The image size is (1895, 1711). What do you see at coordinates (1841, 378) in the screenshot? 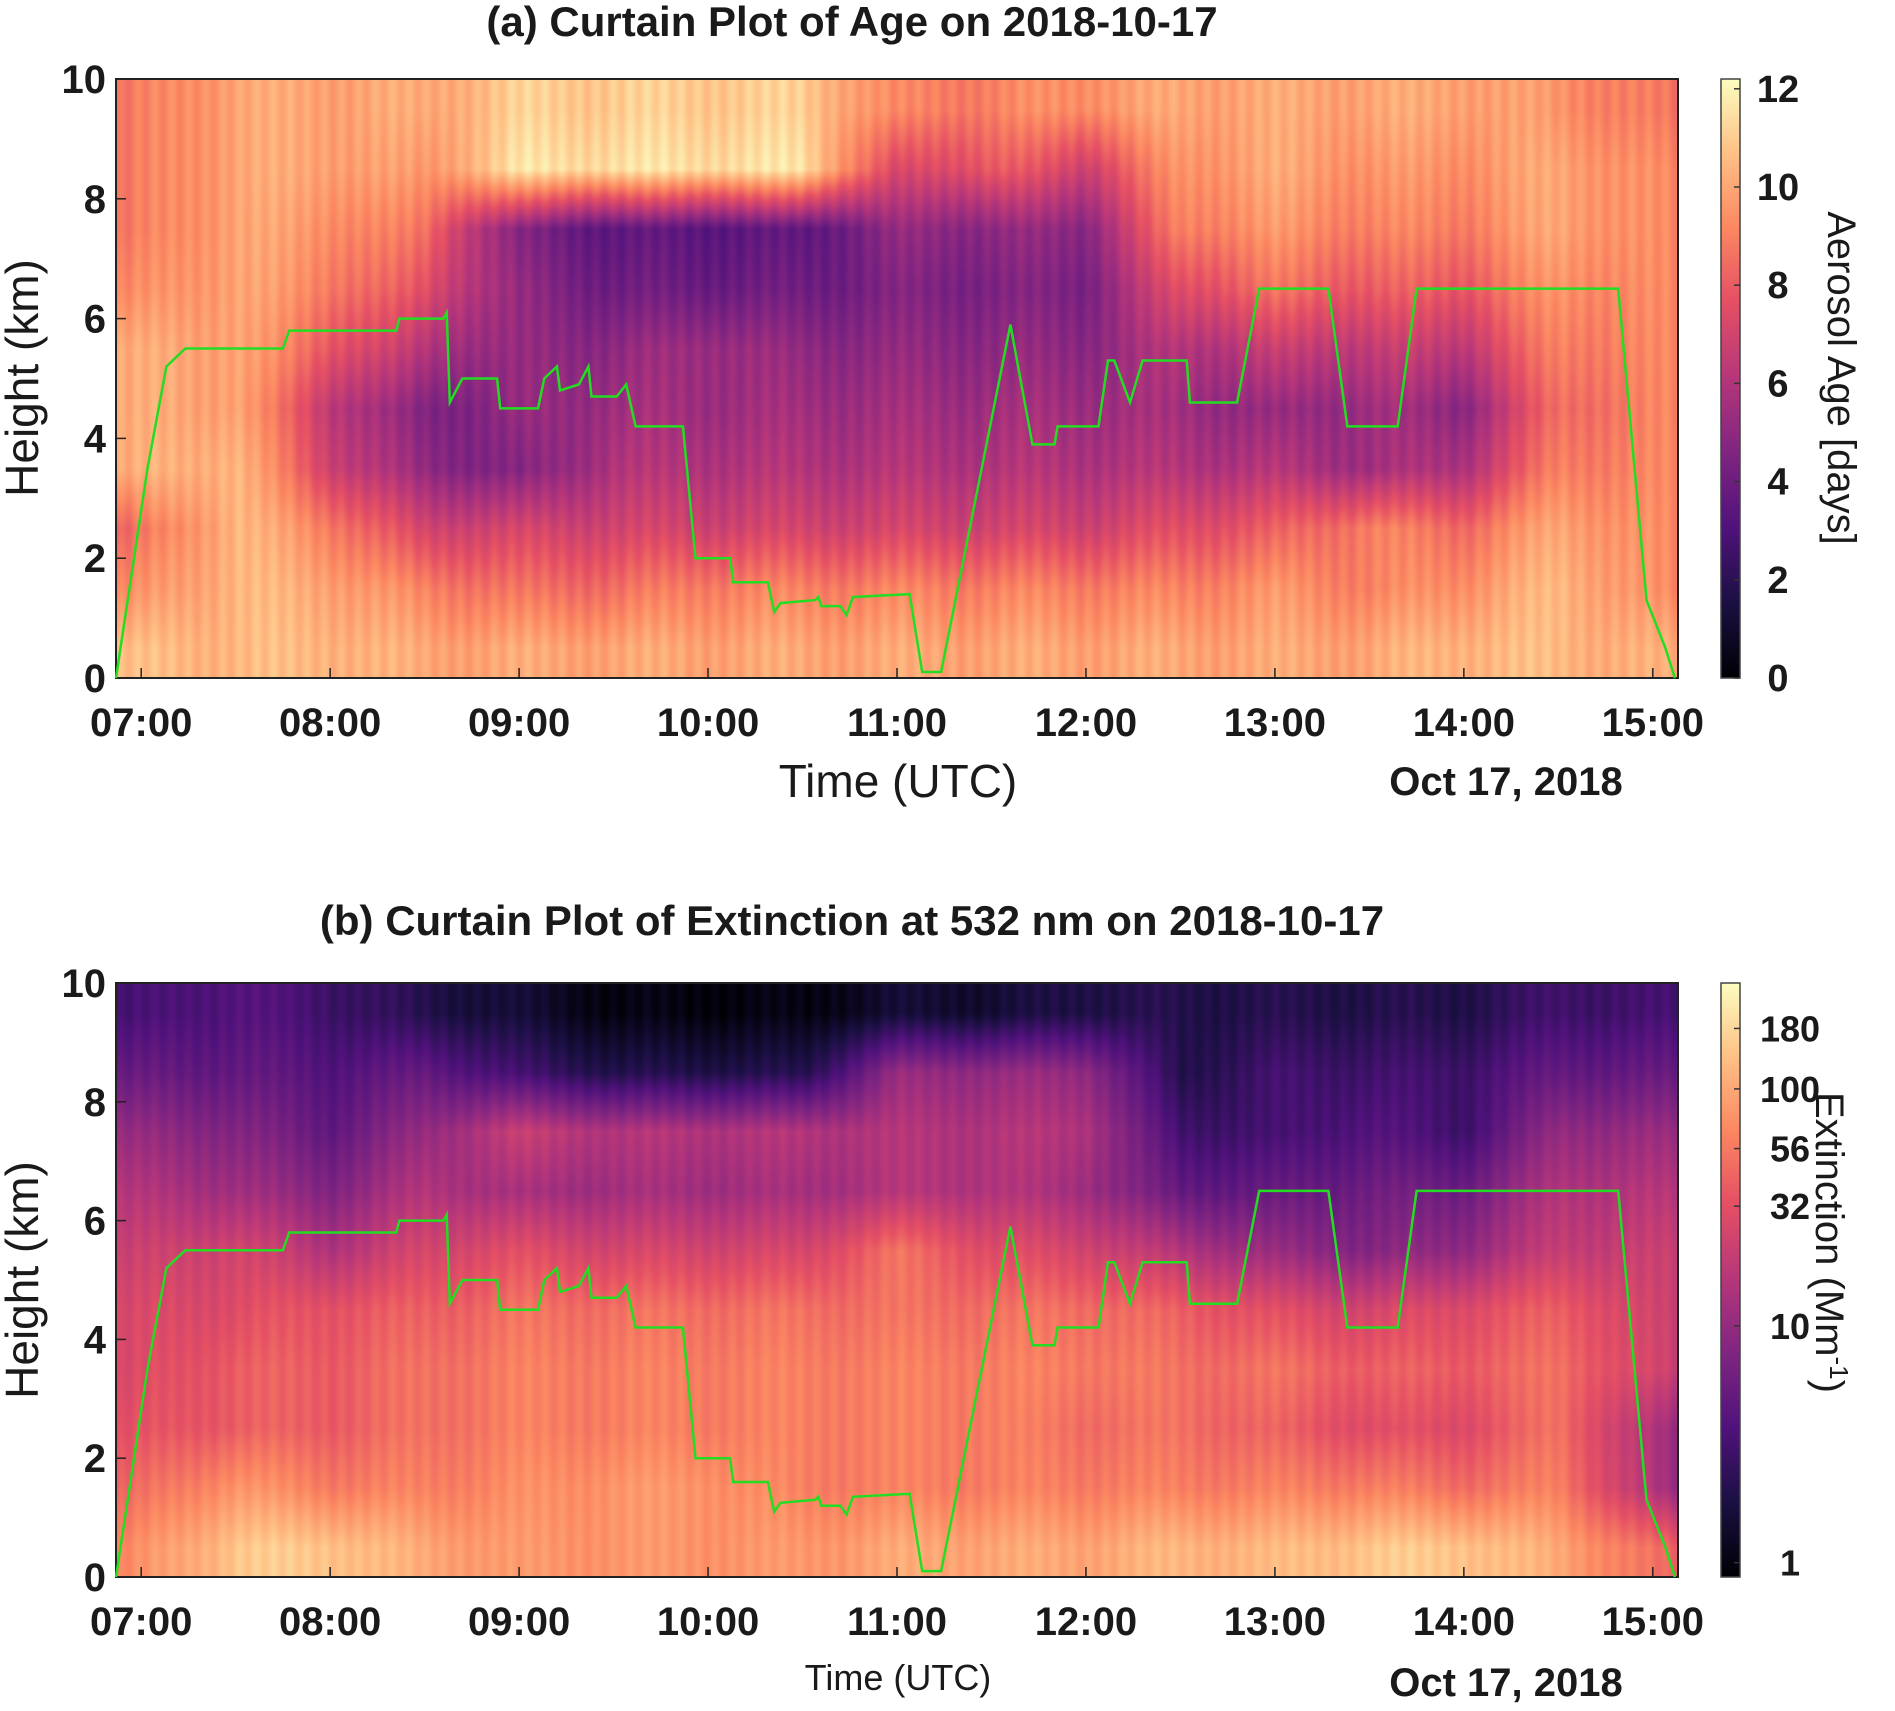
I see `chart-a-colorbar-label: Aerosol Age [days]` at bounding box center [1841, 378].